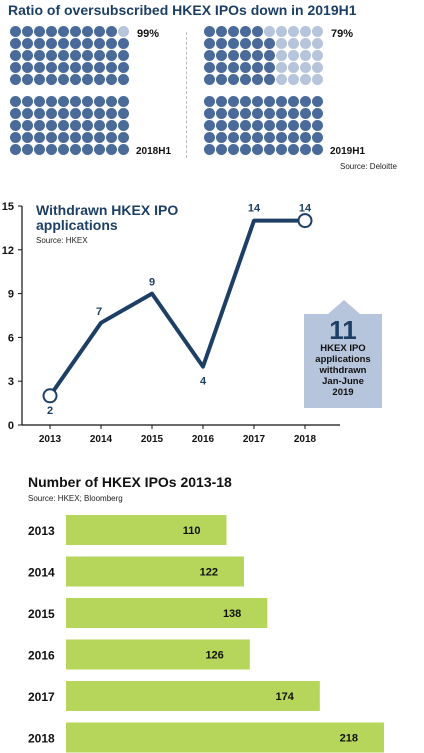  Describe the element at coordinates (41, 656) in the screenshot. I see `bar-category-label: 2016` at that location.